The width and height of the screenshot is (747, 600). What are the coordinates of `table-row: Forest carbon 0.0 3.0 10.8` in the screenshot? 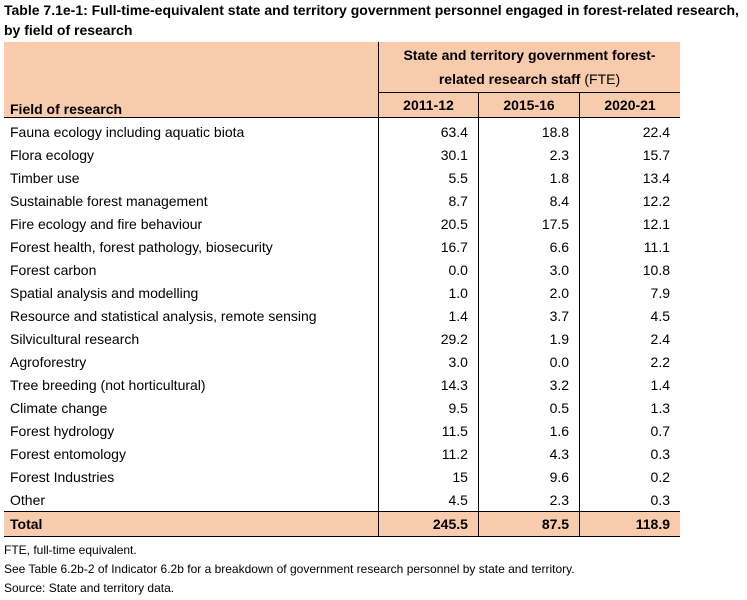 It's located at (342, 269).